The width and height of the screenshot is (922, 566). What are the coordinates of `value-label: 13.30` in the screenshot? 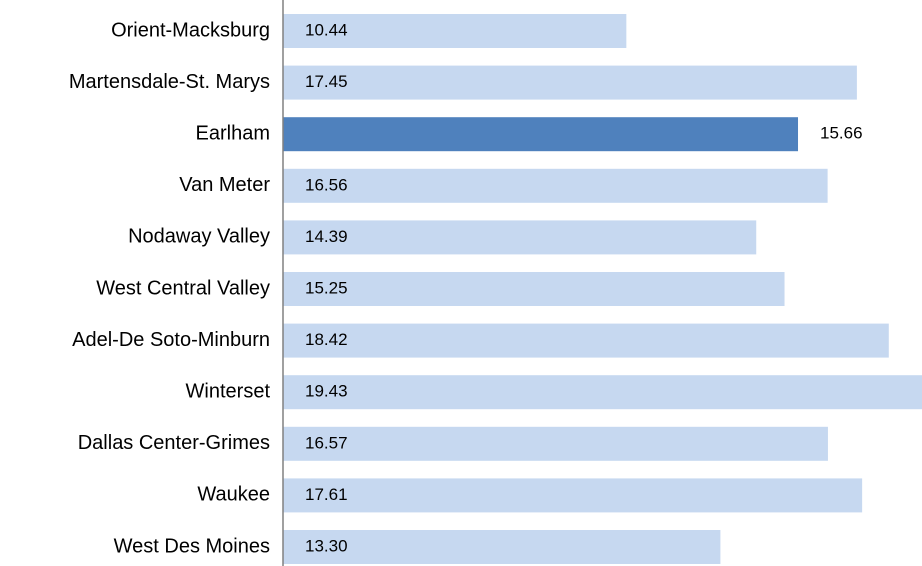 It's located at (326, 545).